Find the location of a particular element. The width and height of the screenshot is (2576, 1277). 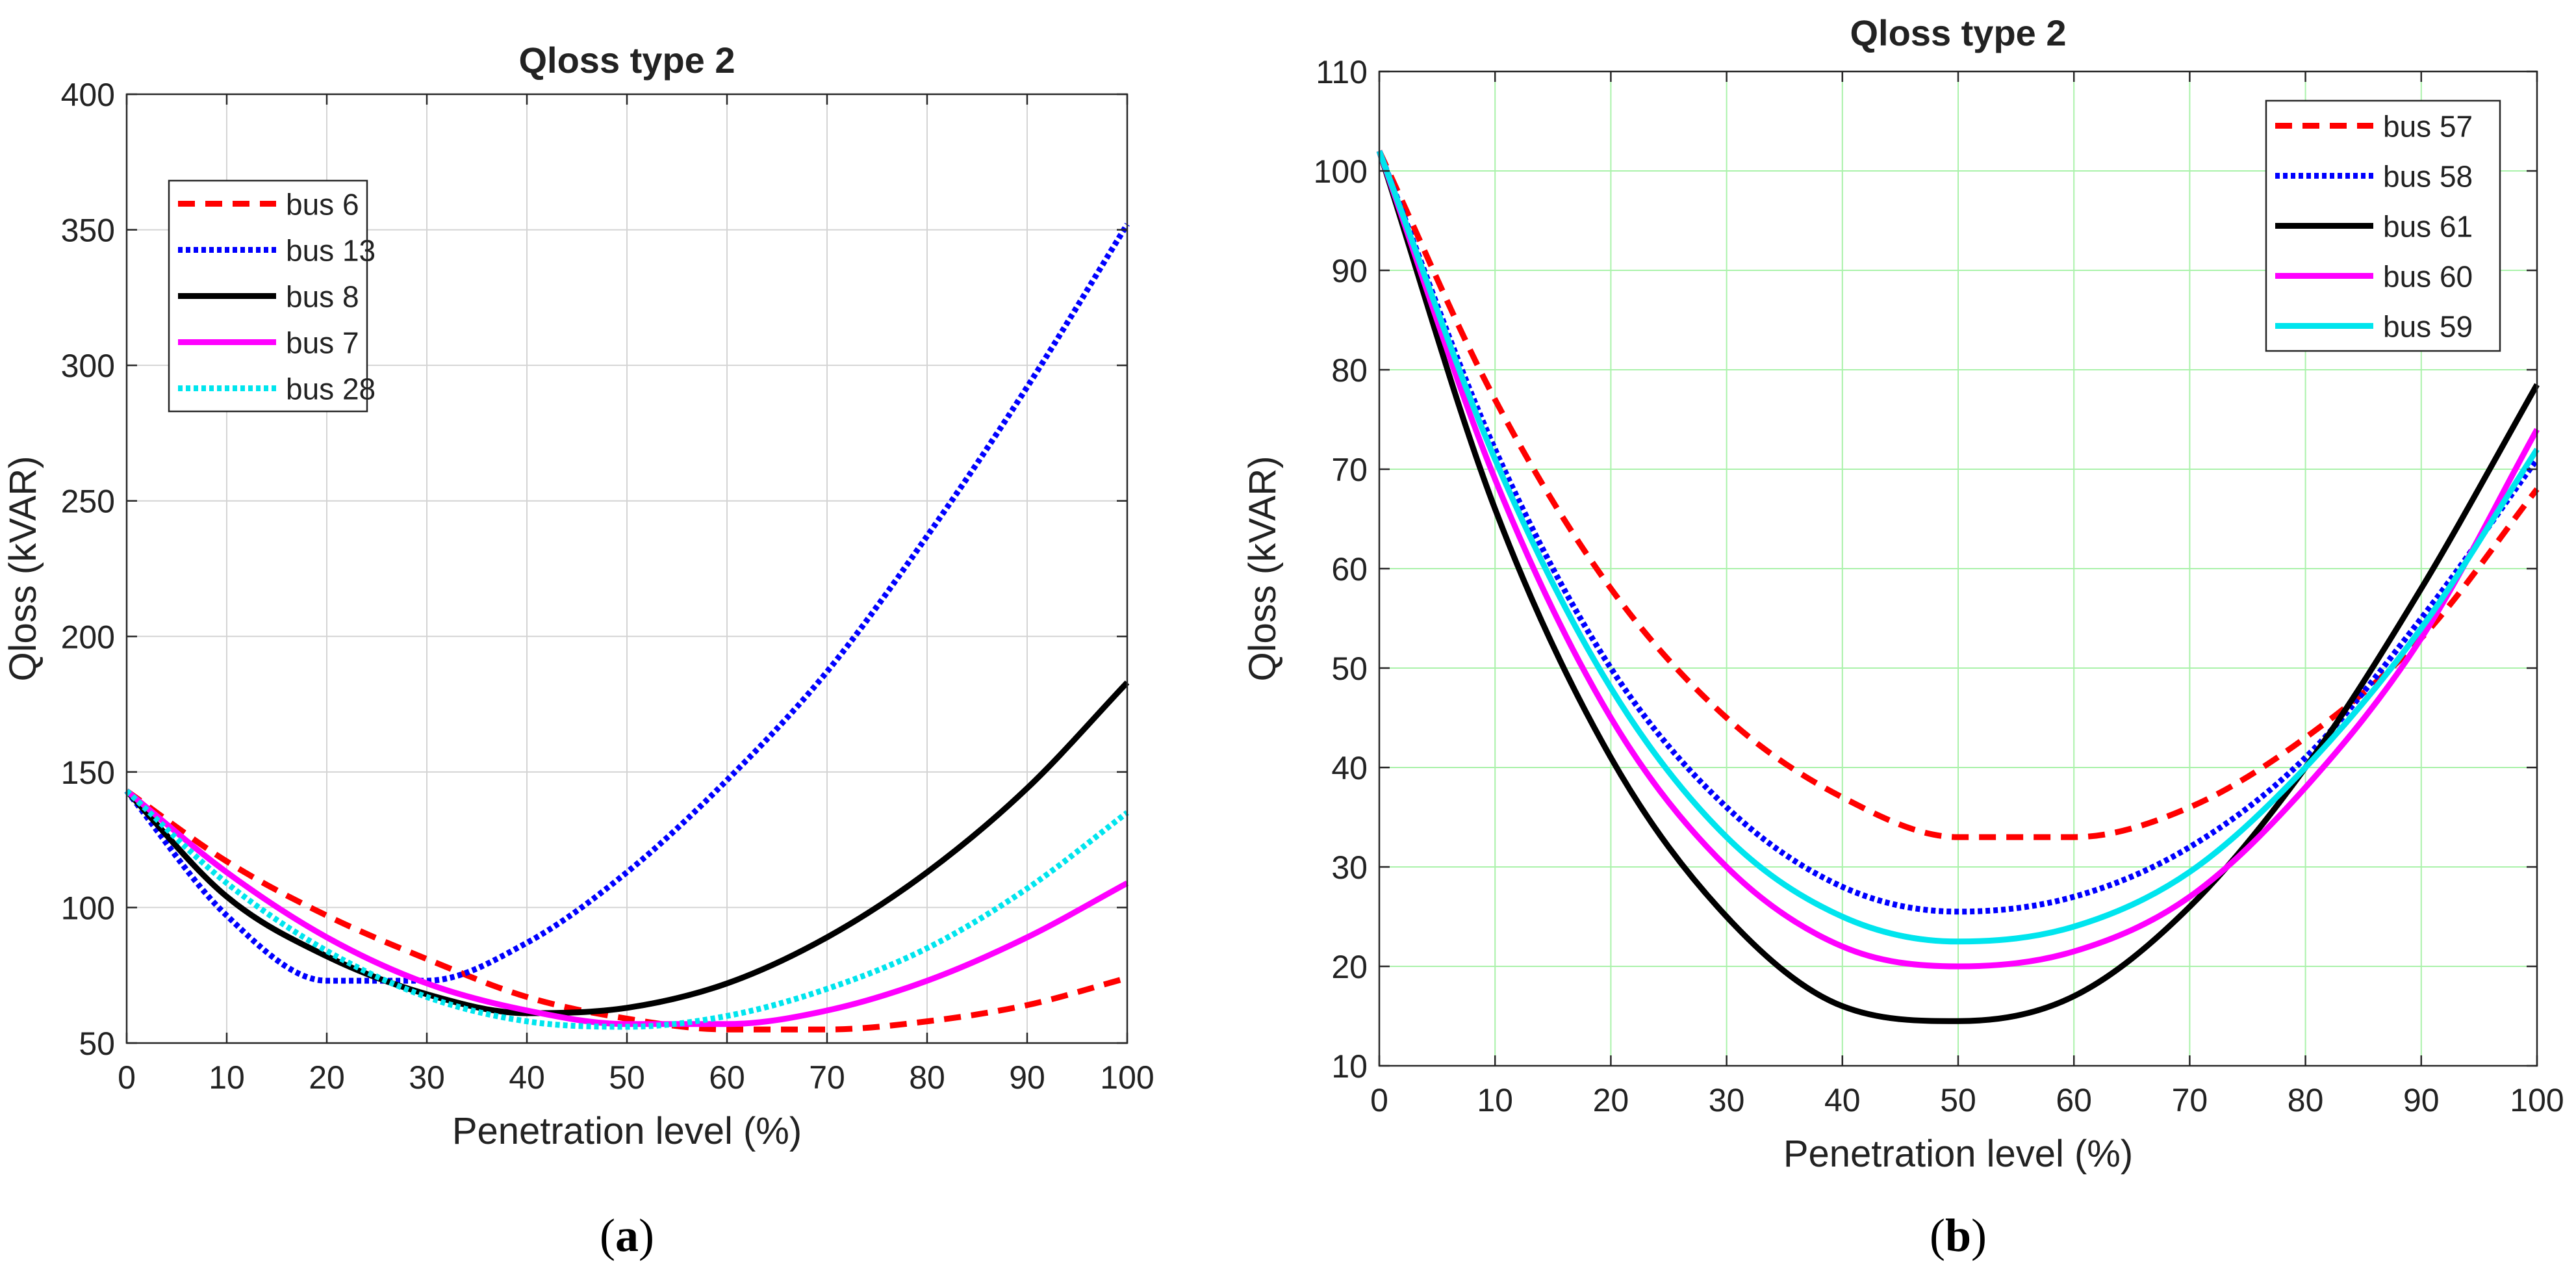

legend-label: bus 8 is located at coordinates (322, 297).